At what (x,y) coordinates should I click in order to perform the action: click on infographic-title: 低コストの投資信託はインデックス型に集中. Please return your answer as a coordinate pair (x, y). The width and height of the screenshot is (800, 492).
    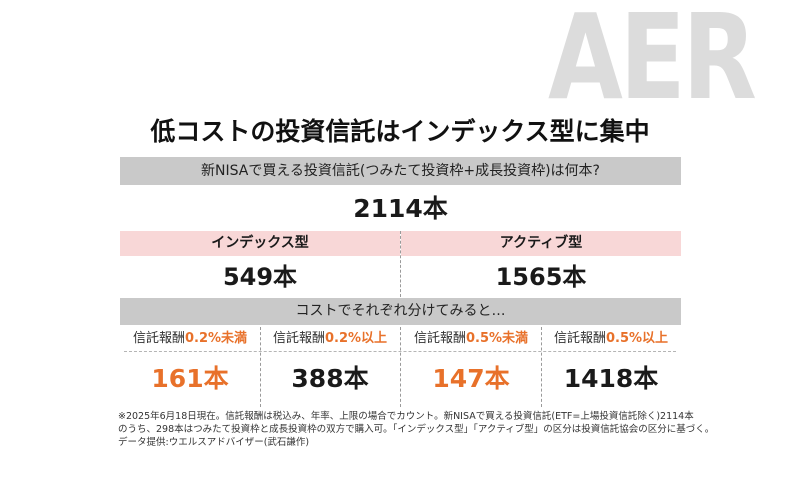
    Looking at the image, I should click on (400, 131).